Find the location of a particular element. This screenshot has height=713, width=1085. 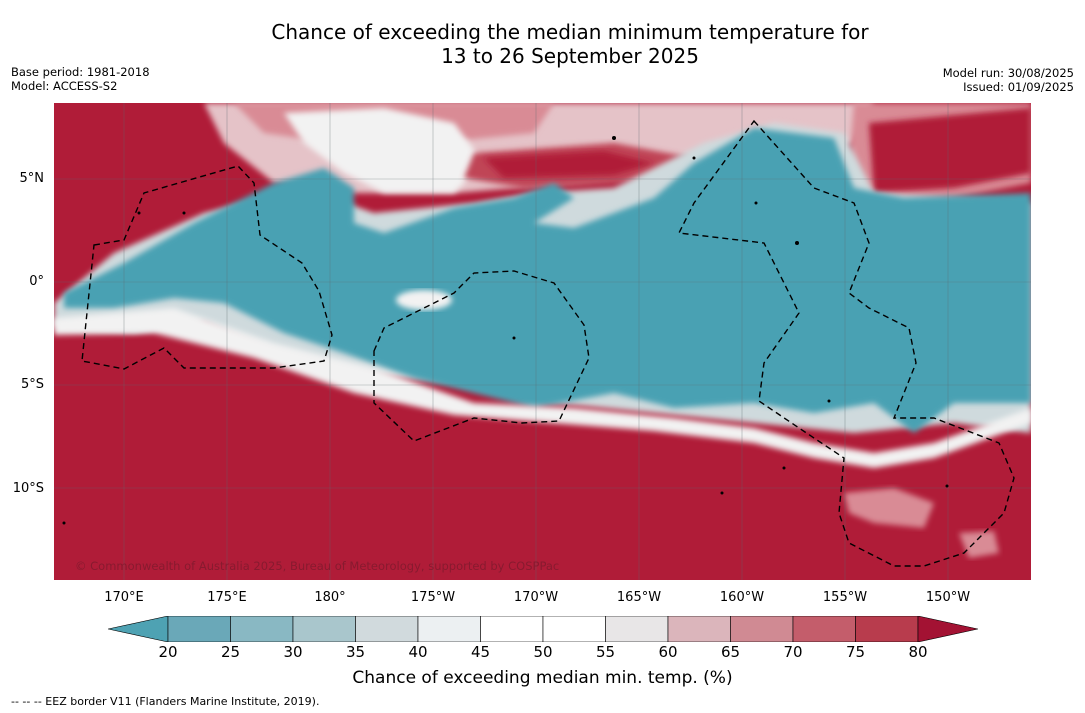

lat-label-10s: 10°S is located at coordinates (28, 488).